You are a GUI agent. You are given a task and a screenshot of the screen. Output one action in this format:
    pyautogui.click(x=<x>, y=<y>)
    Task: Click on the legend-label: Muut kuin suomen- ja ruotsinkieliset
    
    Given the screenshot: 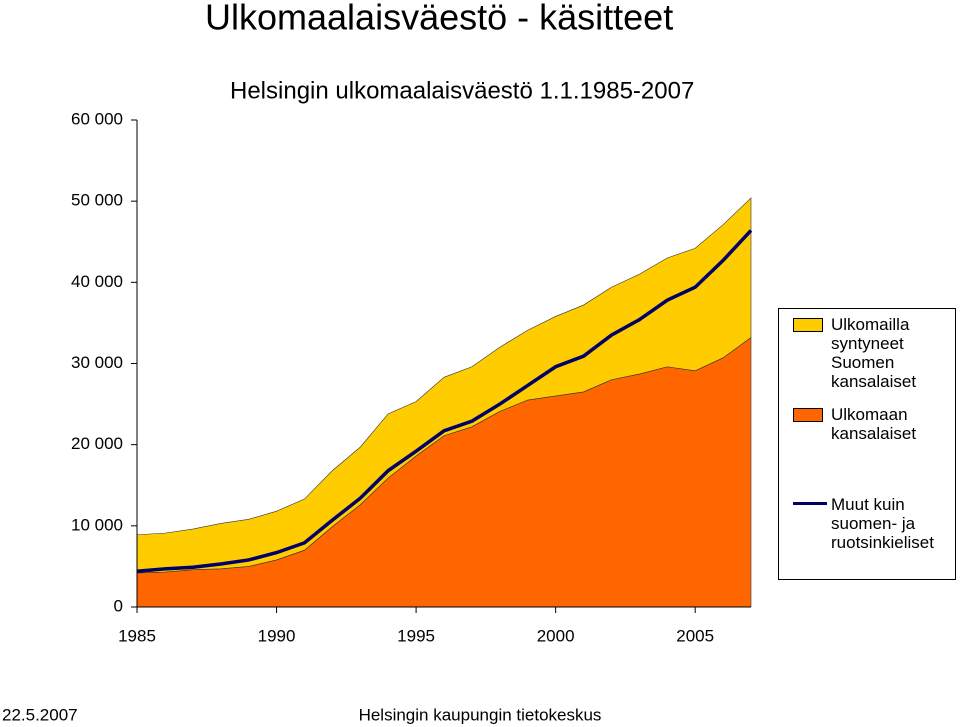 What is the action you would take?
    pyautogui.click(x=882, y=523)
    